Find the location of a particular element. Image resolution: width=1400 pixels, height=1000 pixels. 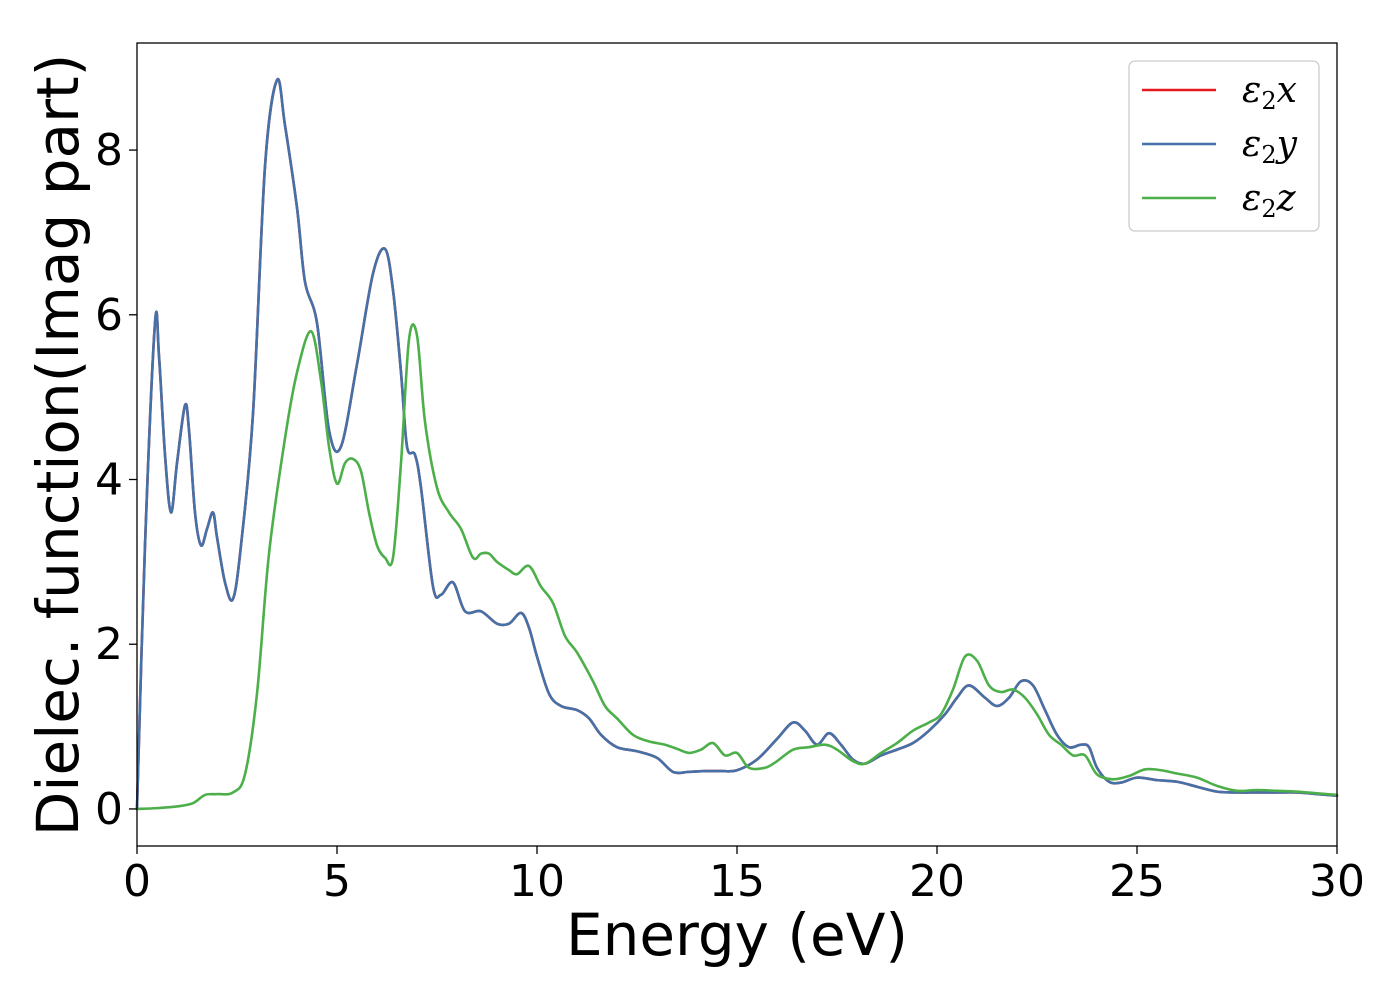

y-tick-label: 8 is located at coordinates (109, 150).